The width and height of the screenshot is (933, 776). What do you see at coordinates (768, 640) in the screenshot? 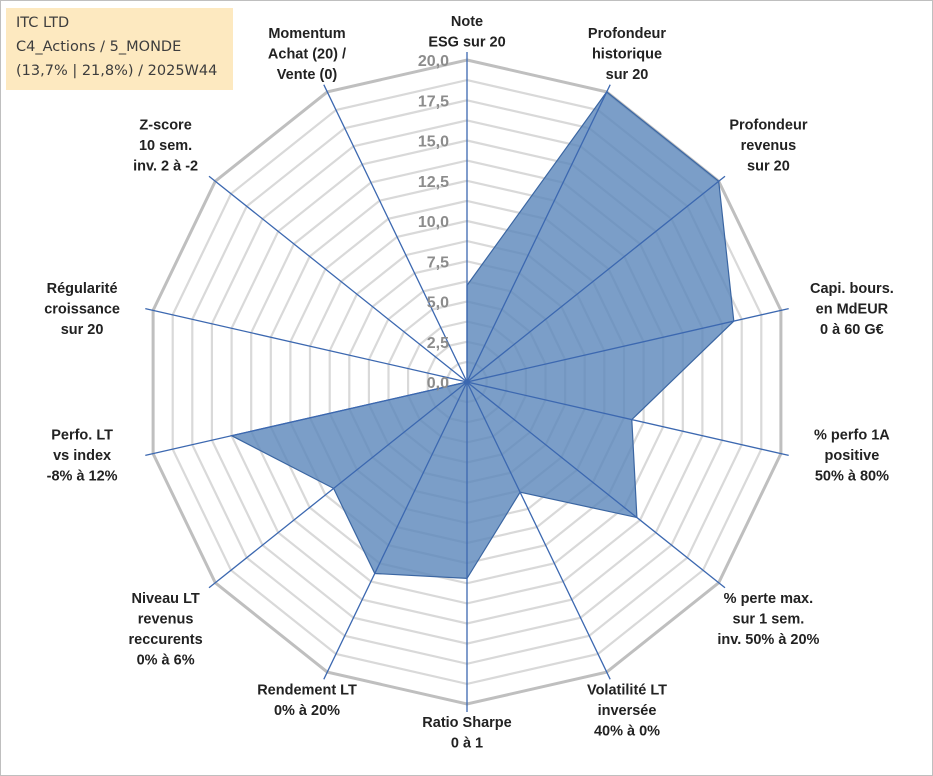
I see `axis-label-perte-max-line-3: inv. 50% à 20%` at bounding box center [768, 640].